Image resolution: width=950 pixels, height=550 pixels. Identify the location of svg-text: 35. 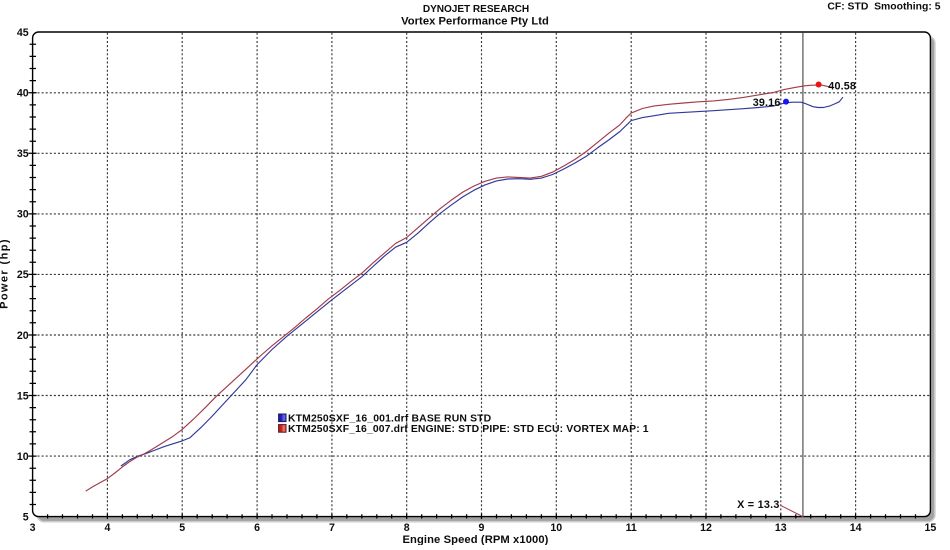
(23, 154).